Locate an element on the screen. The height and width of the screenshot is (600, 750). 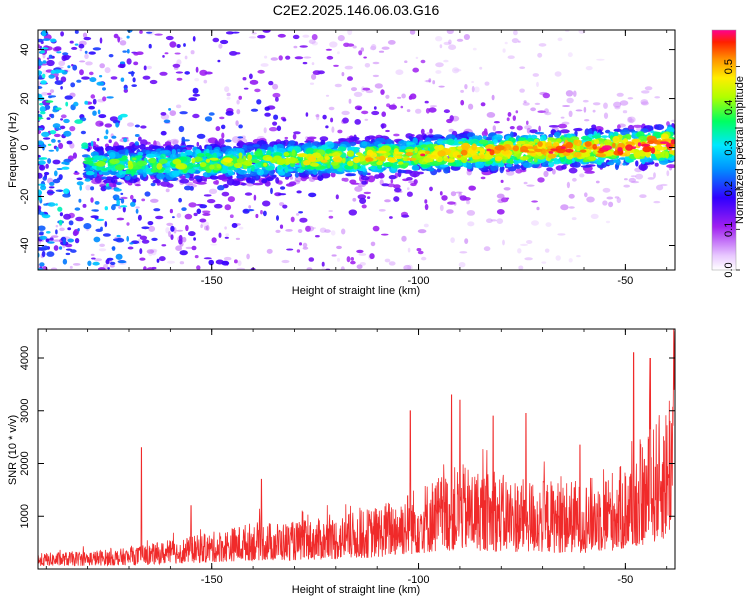
x-tick-label: -150 is located at coordinates (212, 580).